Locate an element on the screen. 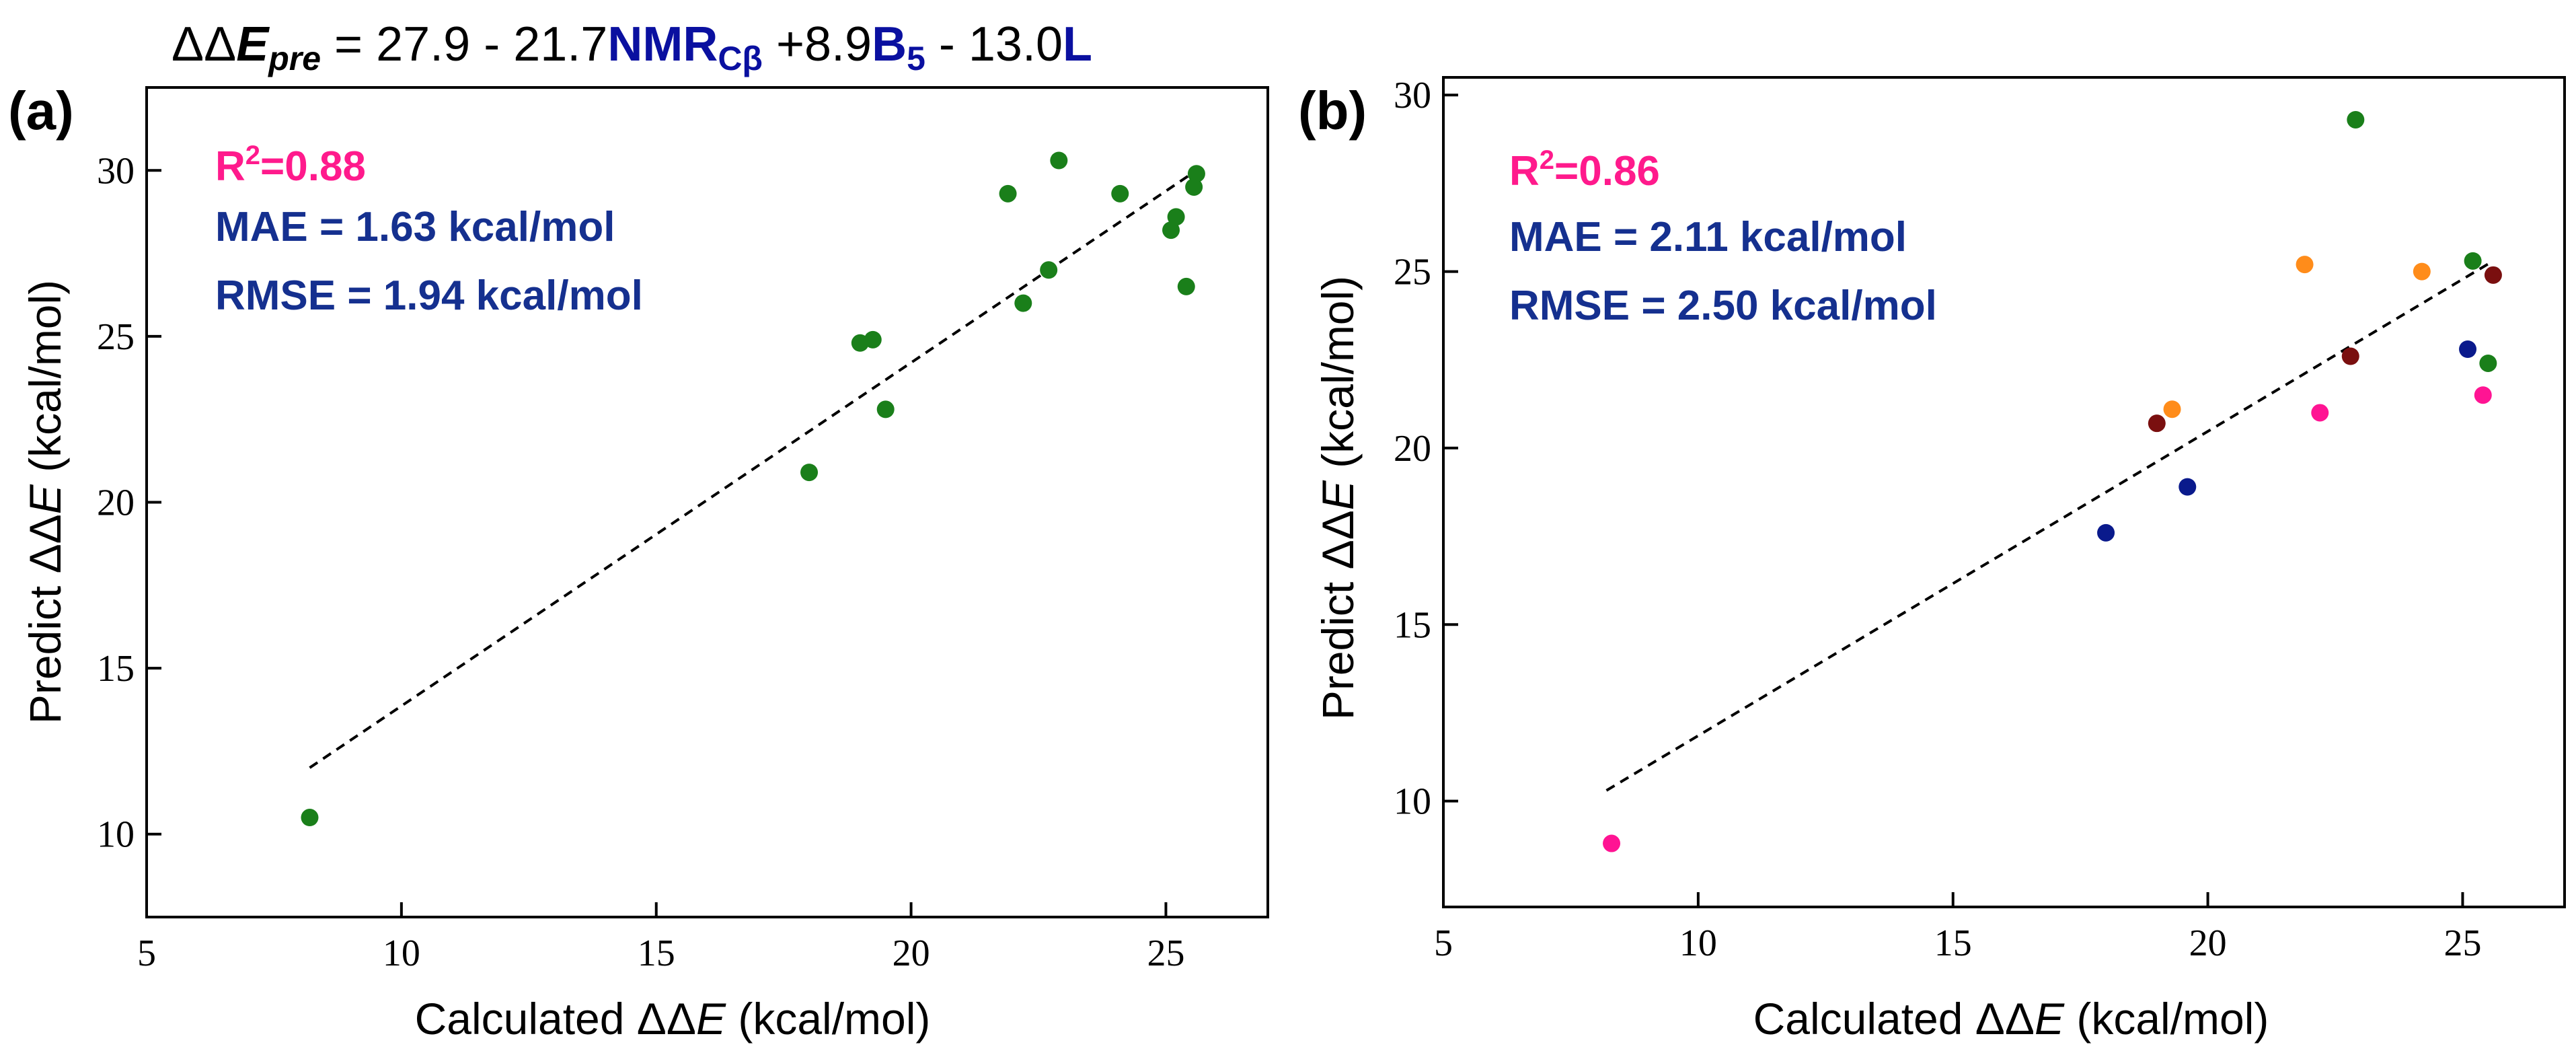  panel-b-xlabel-text: Calculated ΔΔ is located at coordinates (1894, 1019).